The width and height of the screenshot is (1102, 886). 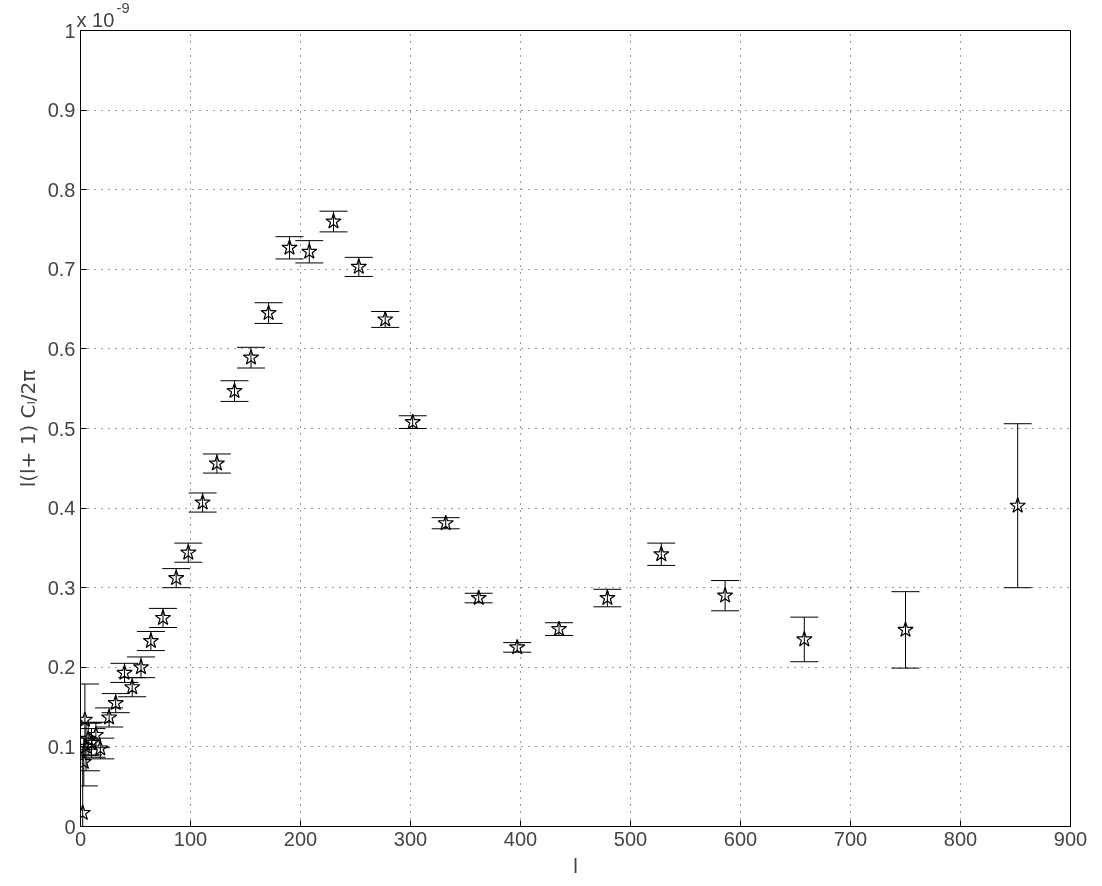 What do you see at coordinates (1070, 838) in the screenshot?
I see `x-tick-label: 900` at bounding box center [1070, 838].